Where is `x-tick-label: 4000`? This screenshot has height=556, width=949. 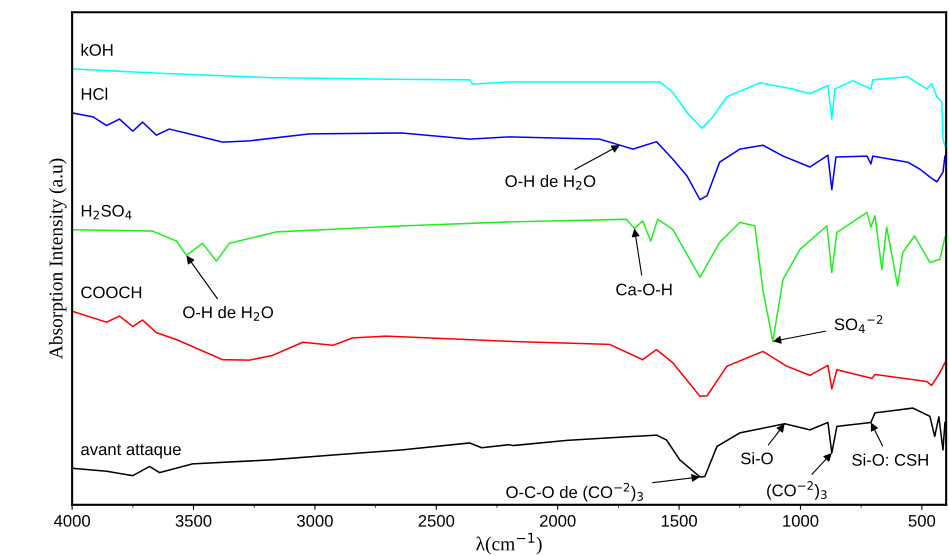
x-tick-label: 4000 is located at coordinates (72, 521).